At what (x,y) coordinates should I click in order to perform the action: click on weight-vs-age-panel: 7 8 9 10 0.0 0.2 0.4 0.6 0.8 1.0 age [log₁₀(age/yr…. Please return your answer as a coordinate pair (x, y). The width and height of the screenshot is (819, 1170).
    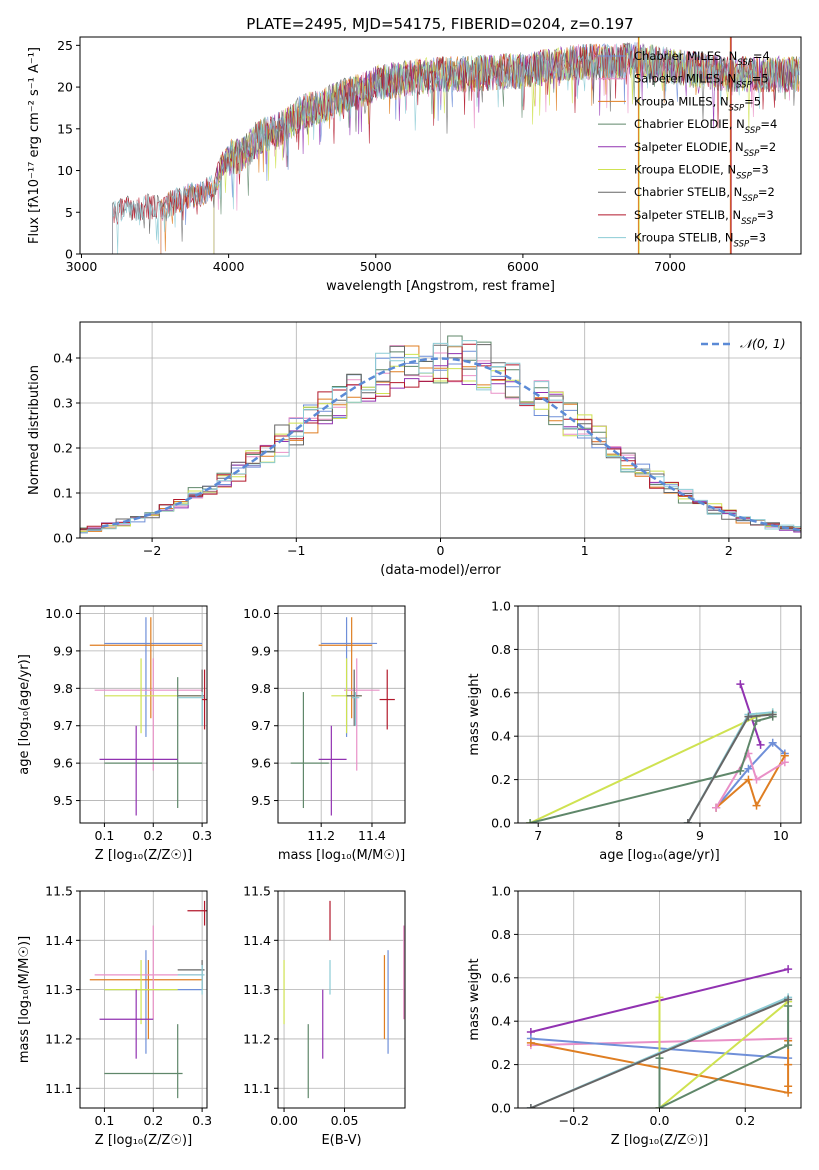
    Looking at the image, I should click on (634, 731).